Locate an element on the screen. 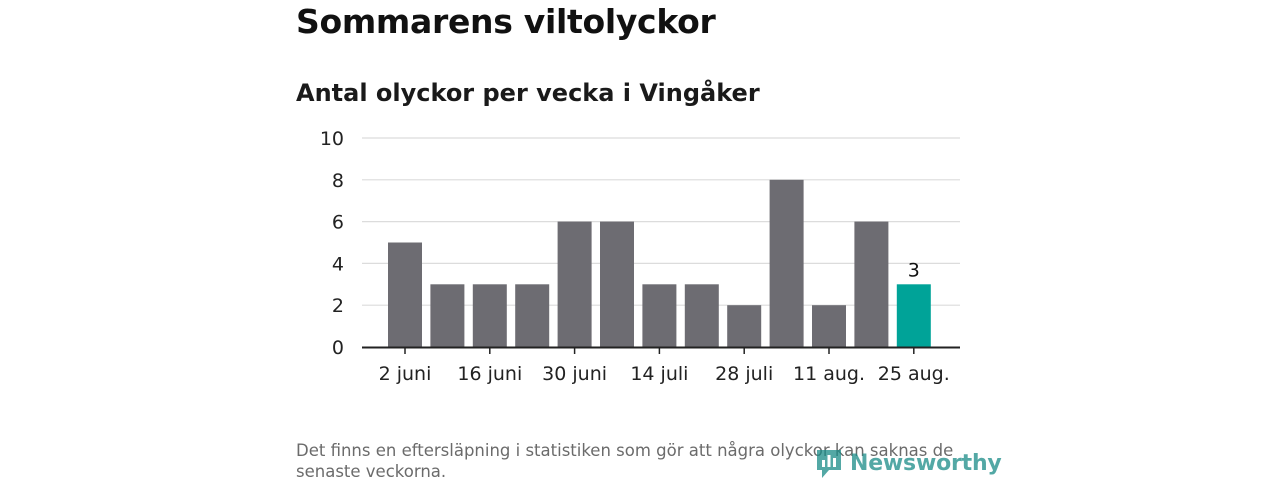  y-tick-label: 6 is located at coordinates (338, 223).